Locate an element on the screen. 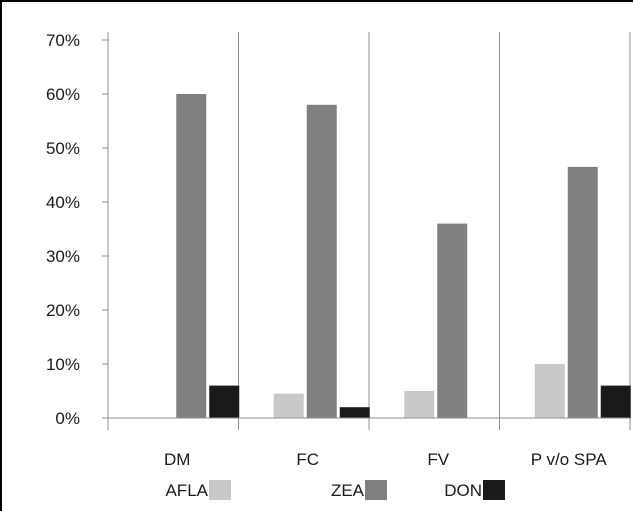 The width and height of the screenshot is (633, 511). legend: AFLA ZEA DON is located at coordinates (335, 490).